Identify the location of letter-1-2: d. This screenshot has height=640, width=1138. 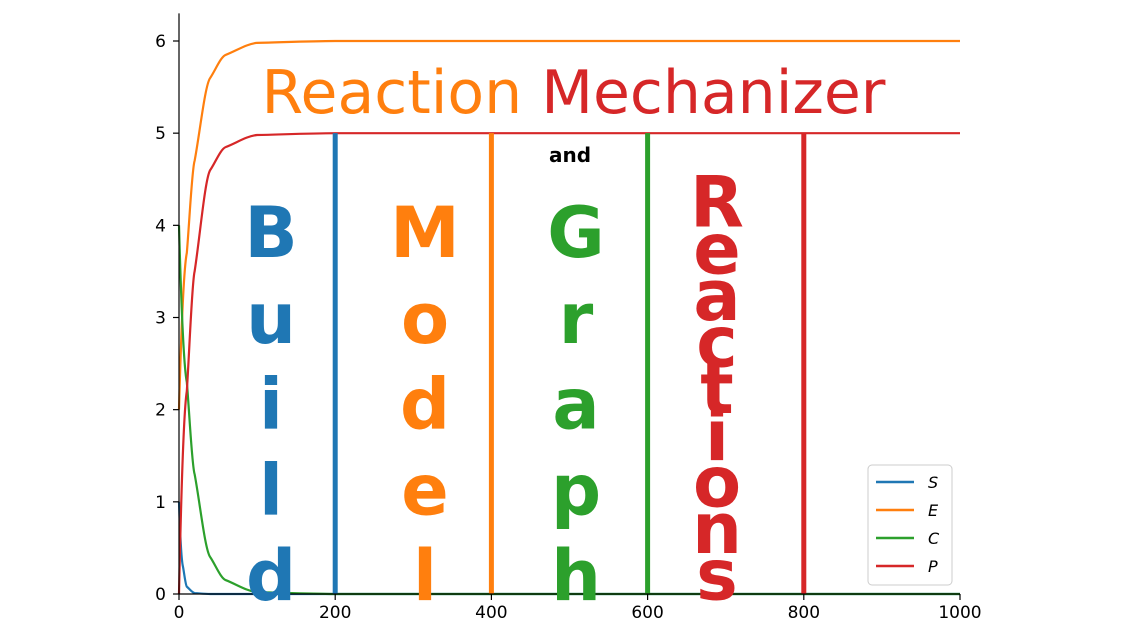
(425, 405).